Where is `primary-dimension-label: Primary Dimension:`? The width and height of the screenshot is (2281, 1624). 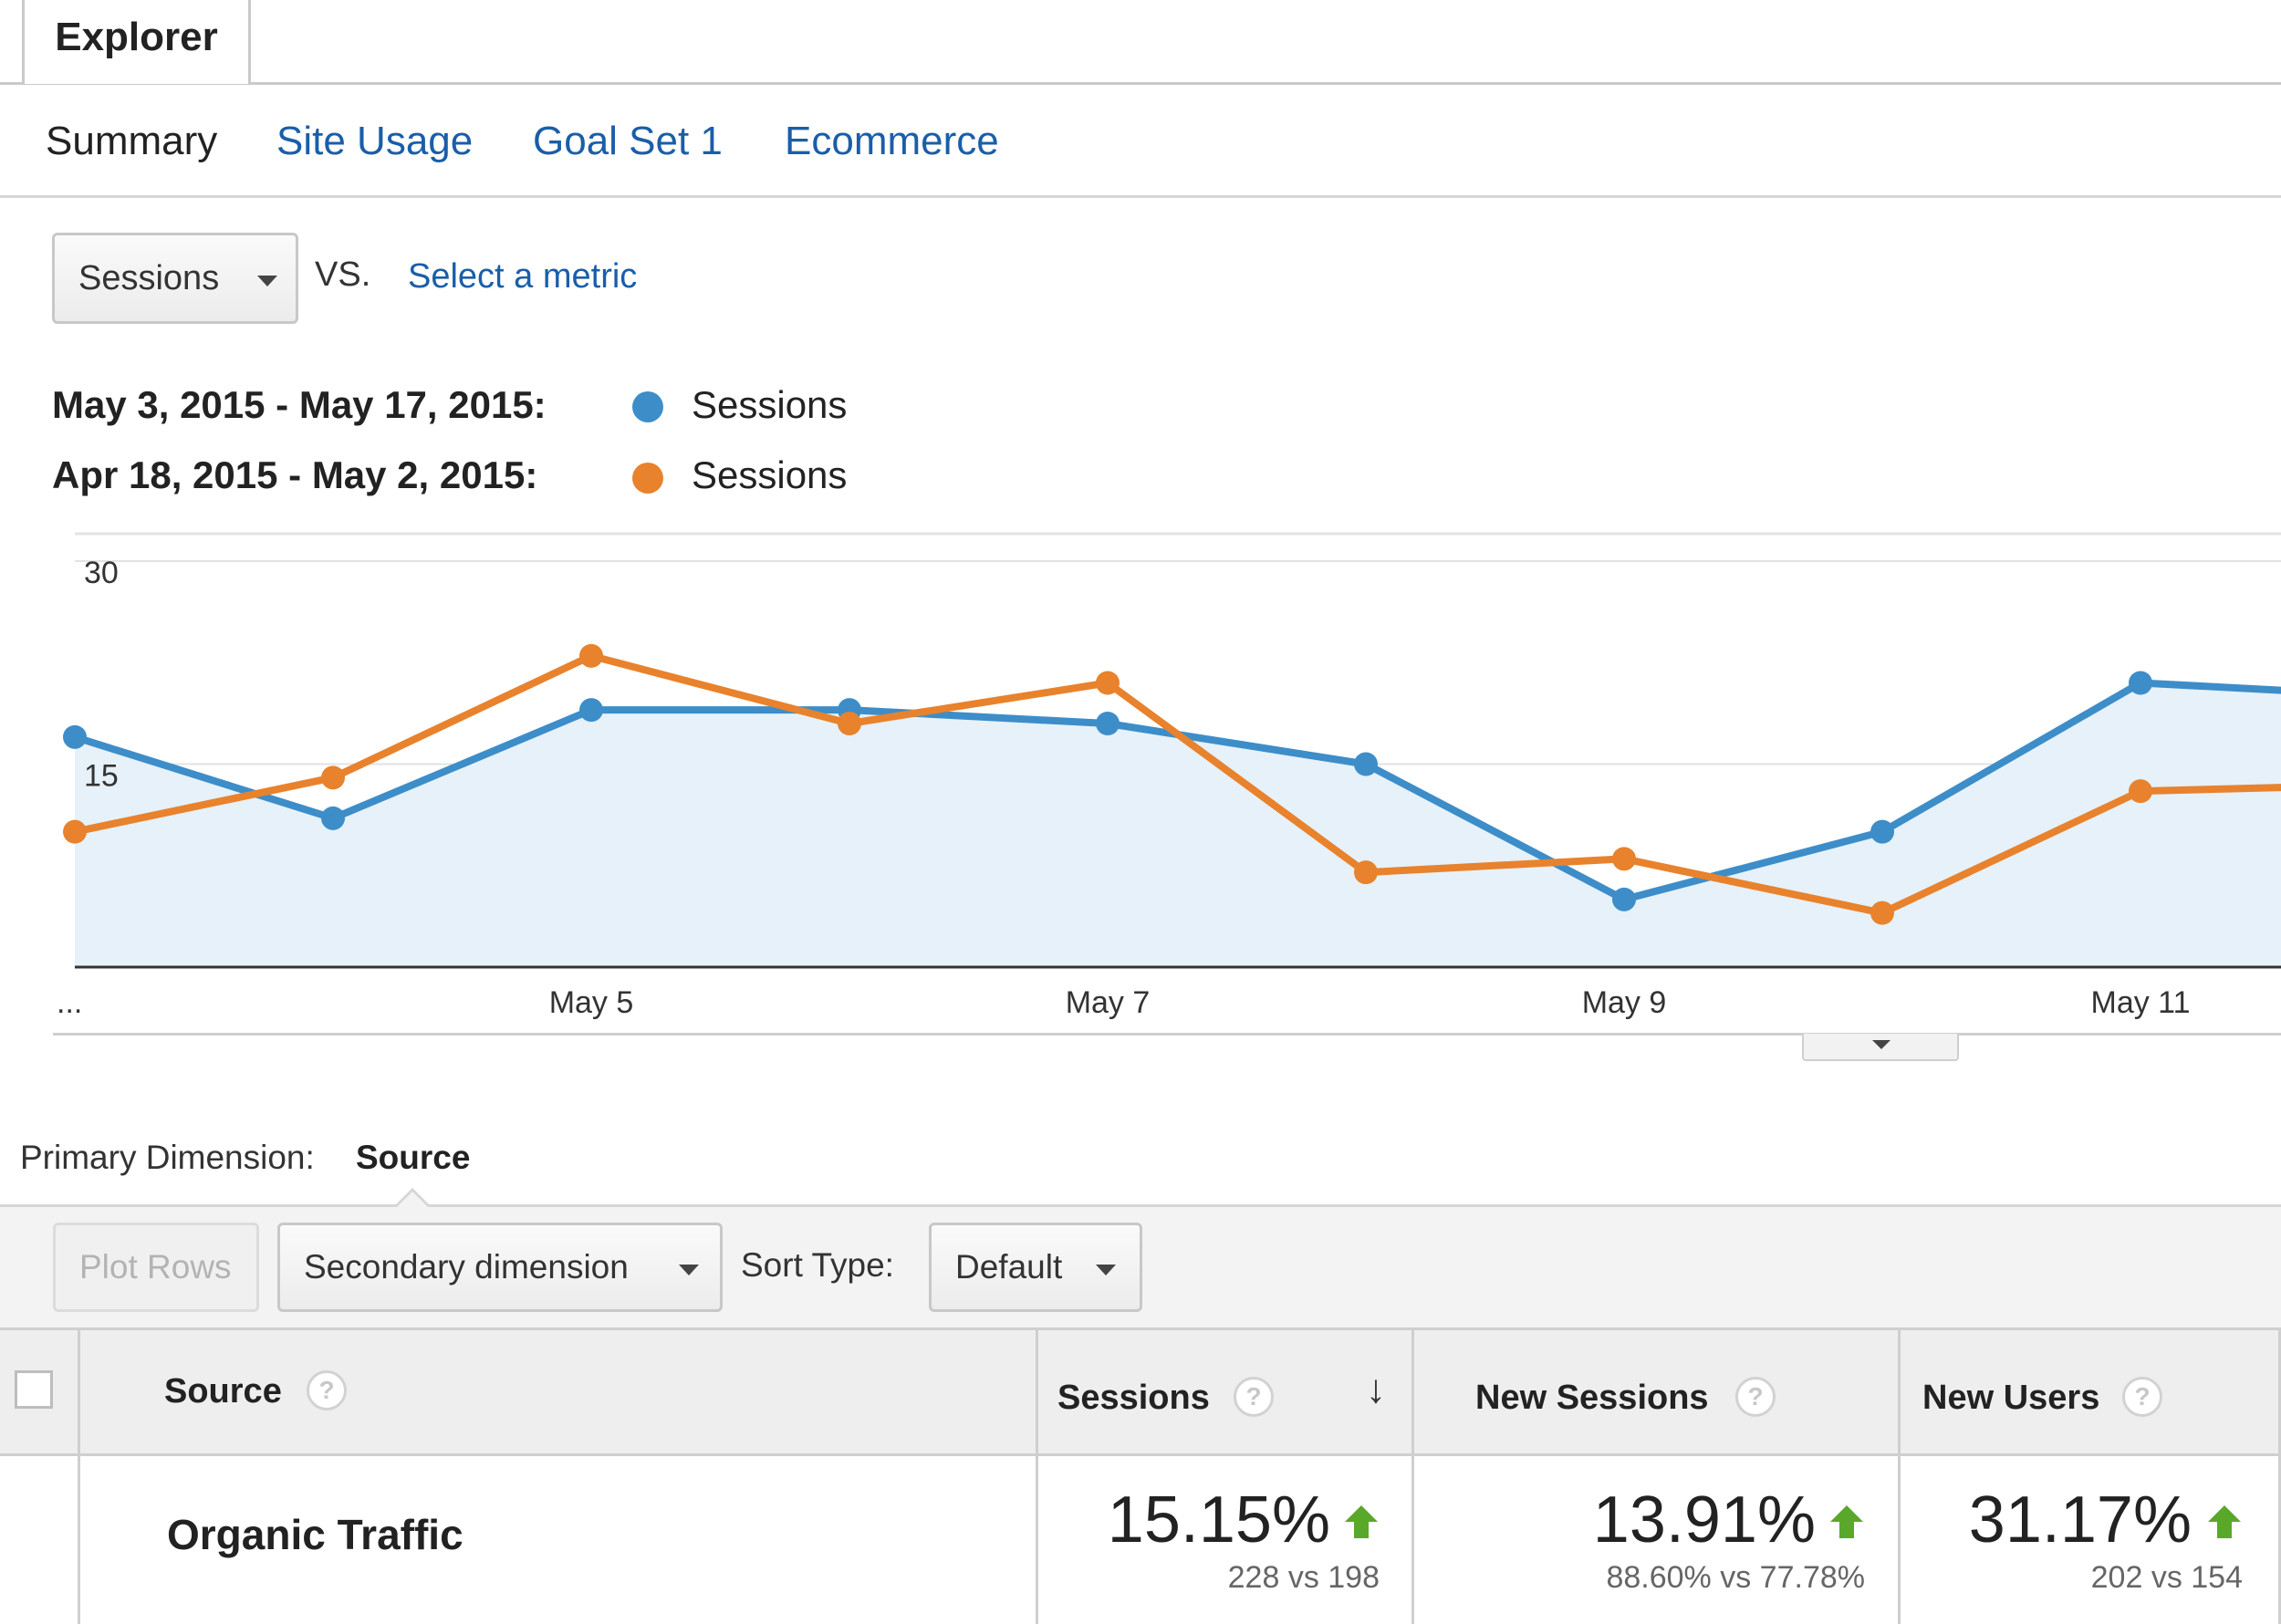 primary-dimension-label: Primary Dimension: is located at coordinates (167, 1157).